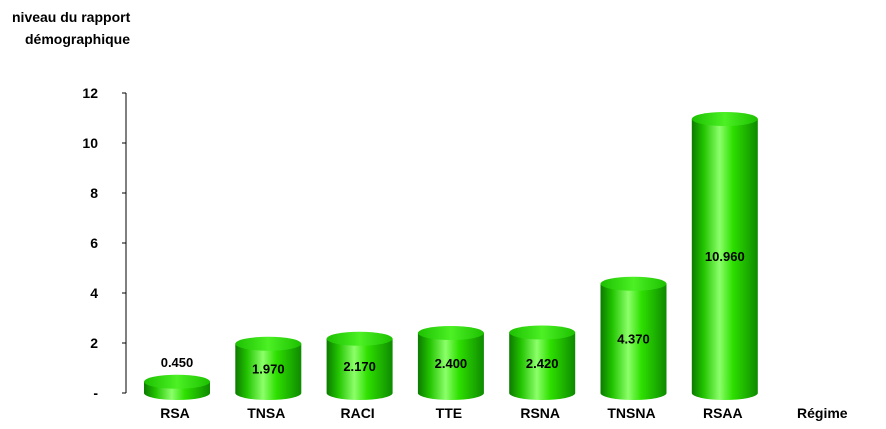 This screenshot has width=886, height=429. I want to click on x-tick-label: TTE, so click(449, 413).